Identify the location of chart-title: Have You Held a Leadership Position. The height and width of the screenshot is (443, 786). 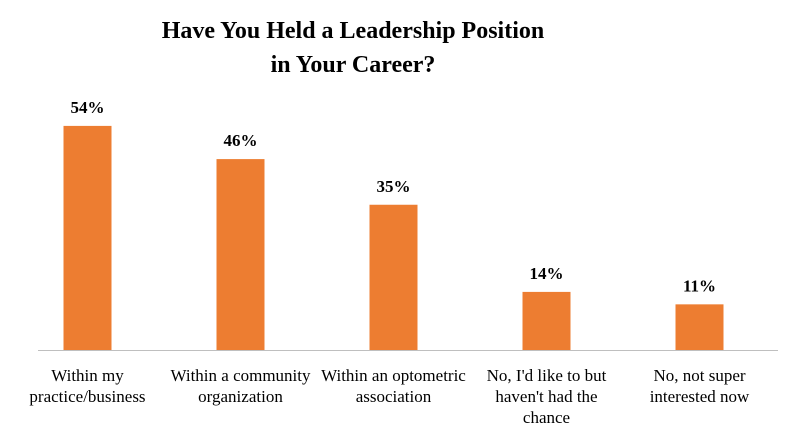
(353, 31).